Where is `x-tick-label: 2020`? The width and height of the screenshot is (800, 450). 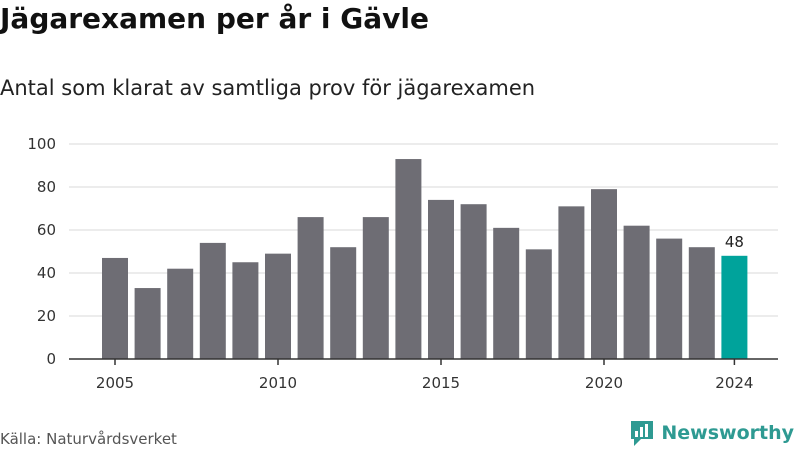 x-tick-label: 2020 is located at coordinates (604, 383).